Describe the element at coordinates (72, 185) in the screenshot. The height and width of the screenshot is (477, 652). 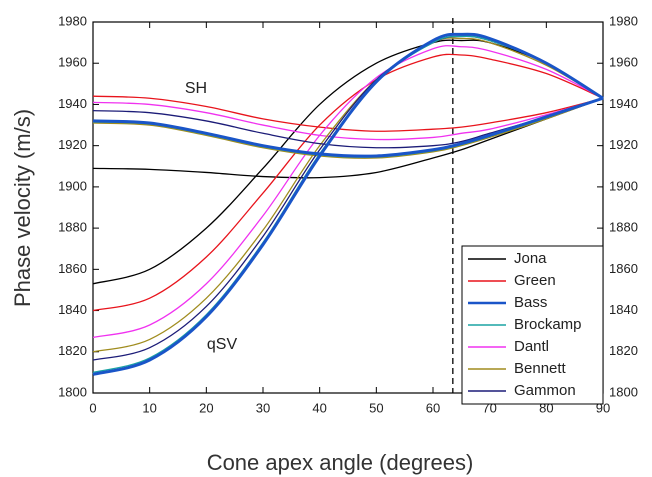
I see `y-tick-label: 1900` at that location.